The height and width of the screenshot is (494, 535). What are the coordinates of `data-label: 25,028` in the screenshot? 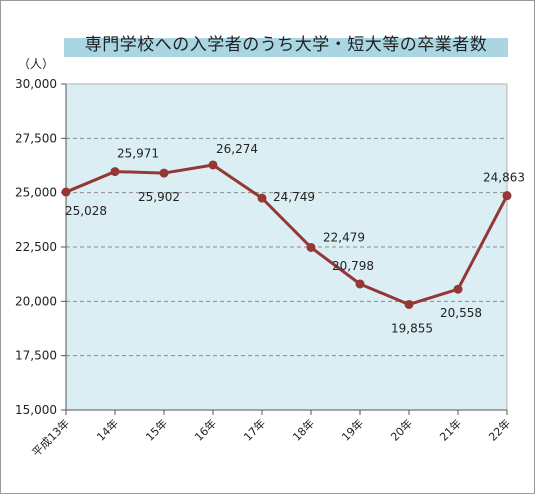 It's located at (86, 211).